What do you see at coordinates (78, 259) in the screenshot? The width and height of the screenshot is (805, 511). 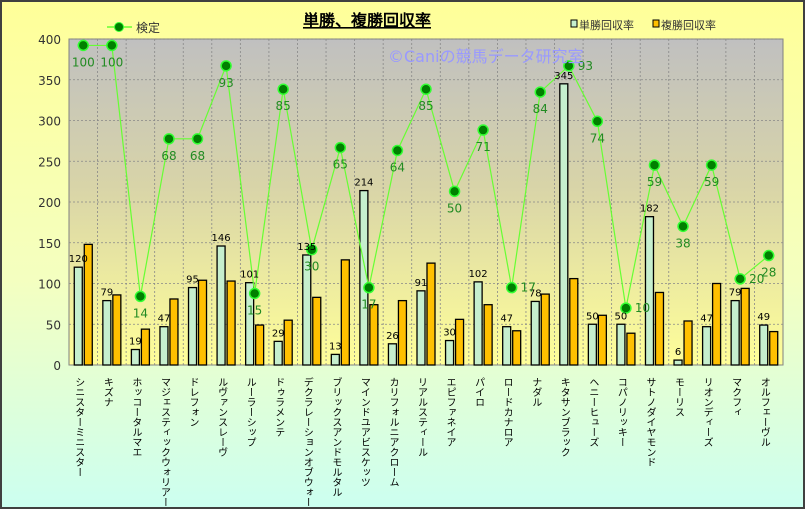 I see `win-value-label: 120` at bounding box center [78, 259].